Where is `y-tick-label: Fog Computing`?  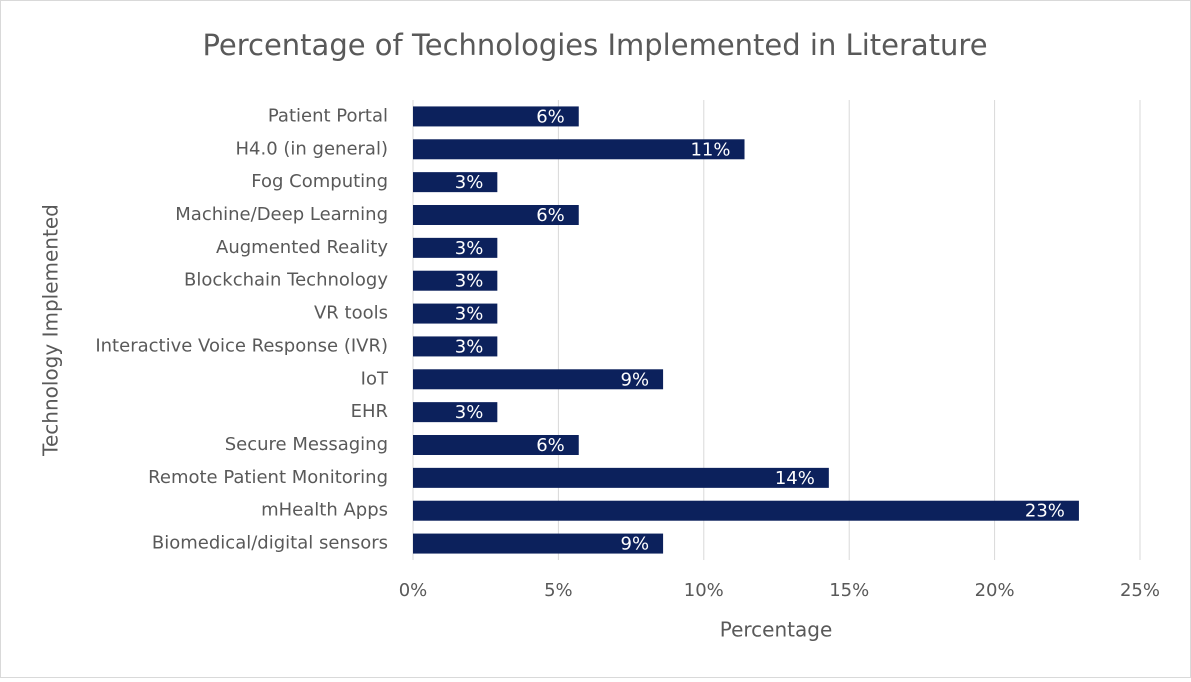 y-tick-label: Fog Computing is located at coordinates (319, 181).